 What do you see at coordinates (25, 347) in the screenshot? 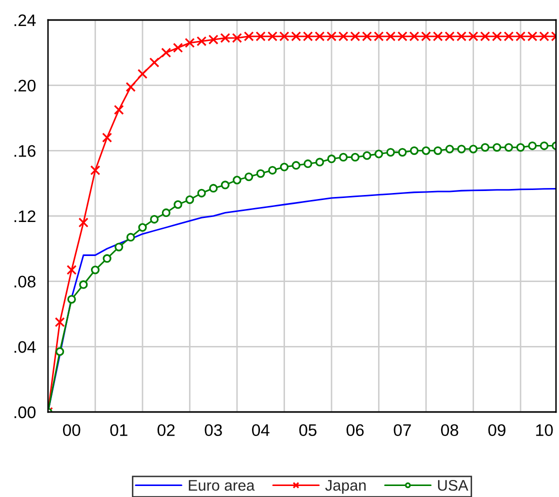
I see `y-tick-label: .04` at bounding box center [25, 347].